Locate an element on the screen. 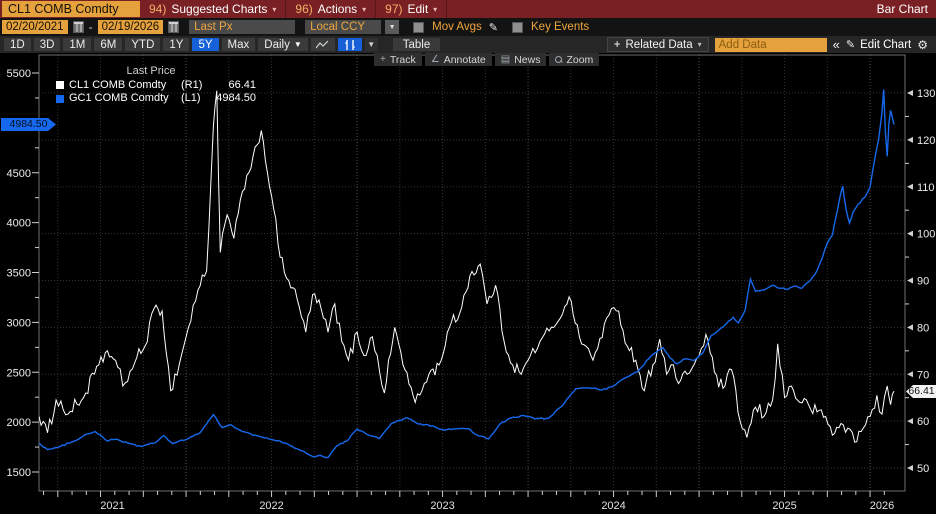 The height and width of the screenshot is (514, 936). left-axis-label: 1500 is located at coordinates (19, 473).